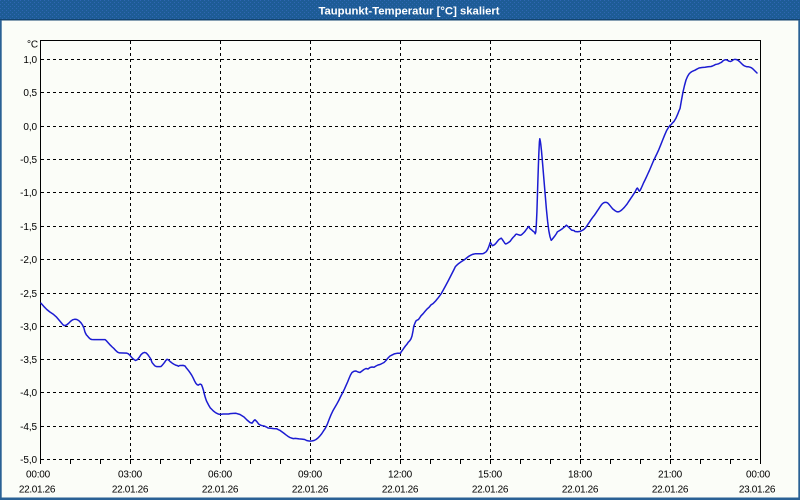 The width and height of the screenshot is (800, 500). I want to click on svg-text: -4,5, so click(28, 427).